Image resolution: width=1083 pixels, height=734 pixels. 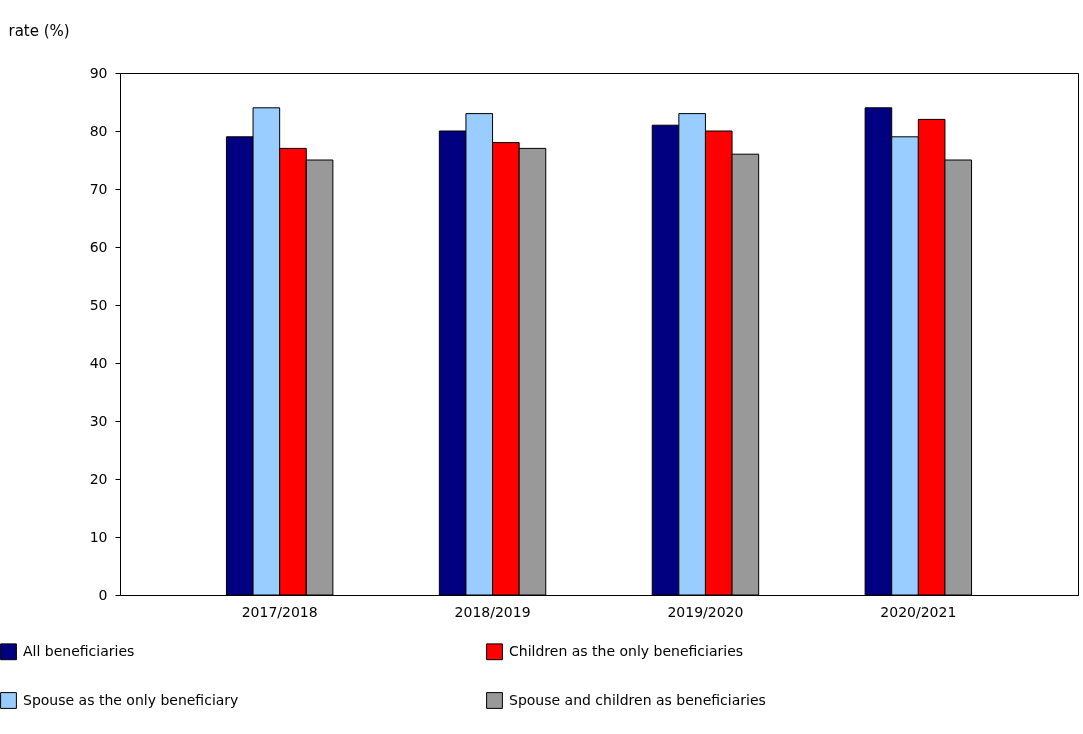 What do you see at coordinates (98, 362) in the screenshot?
I see `y-tick-label: 40` at bounding box center [98, 362].